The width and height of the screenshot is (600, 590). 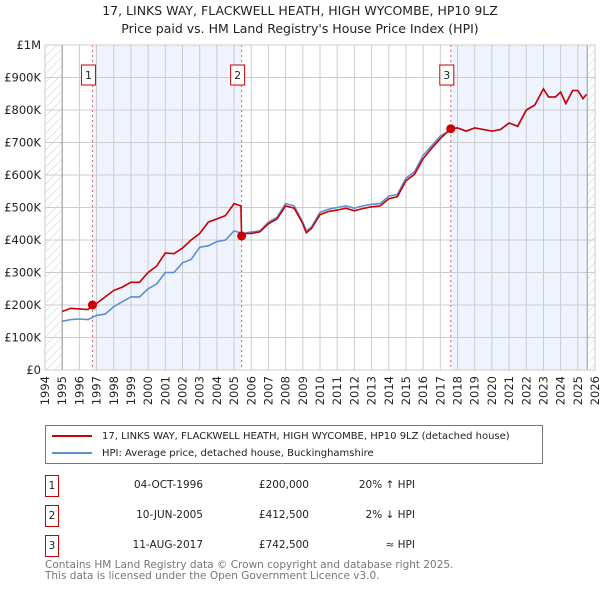 I want to click on x-tick-label: 2024, so click(x=561, y=390).